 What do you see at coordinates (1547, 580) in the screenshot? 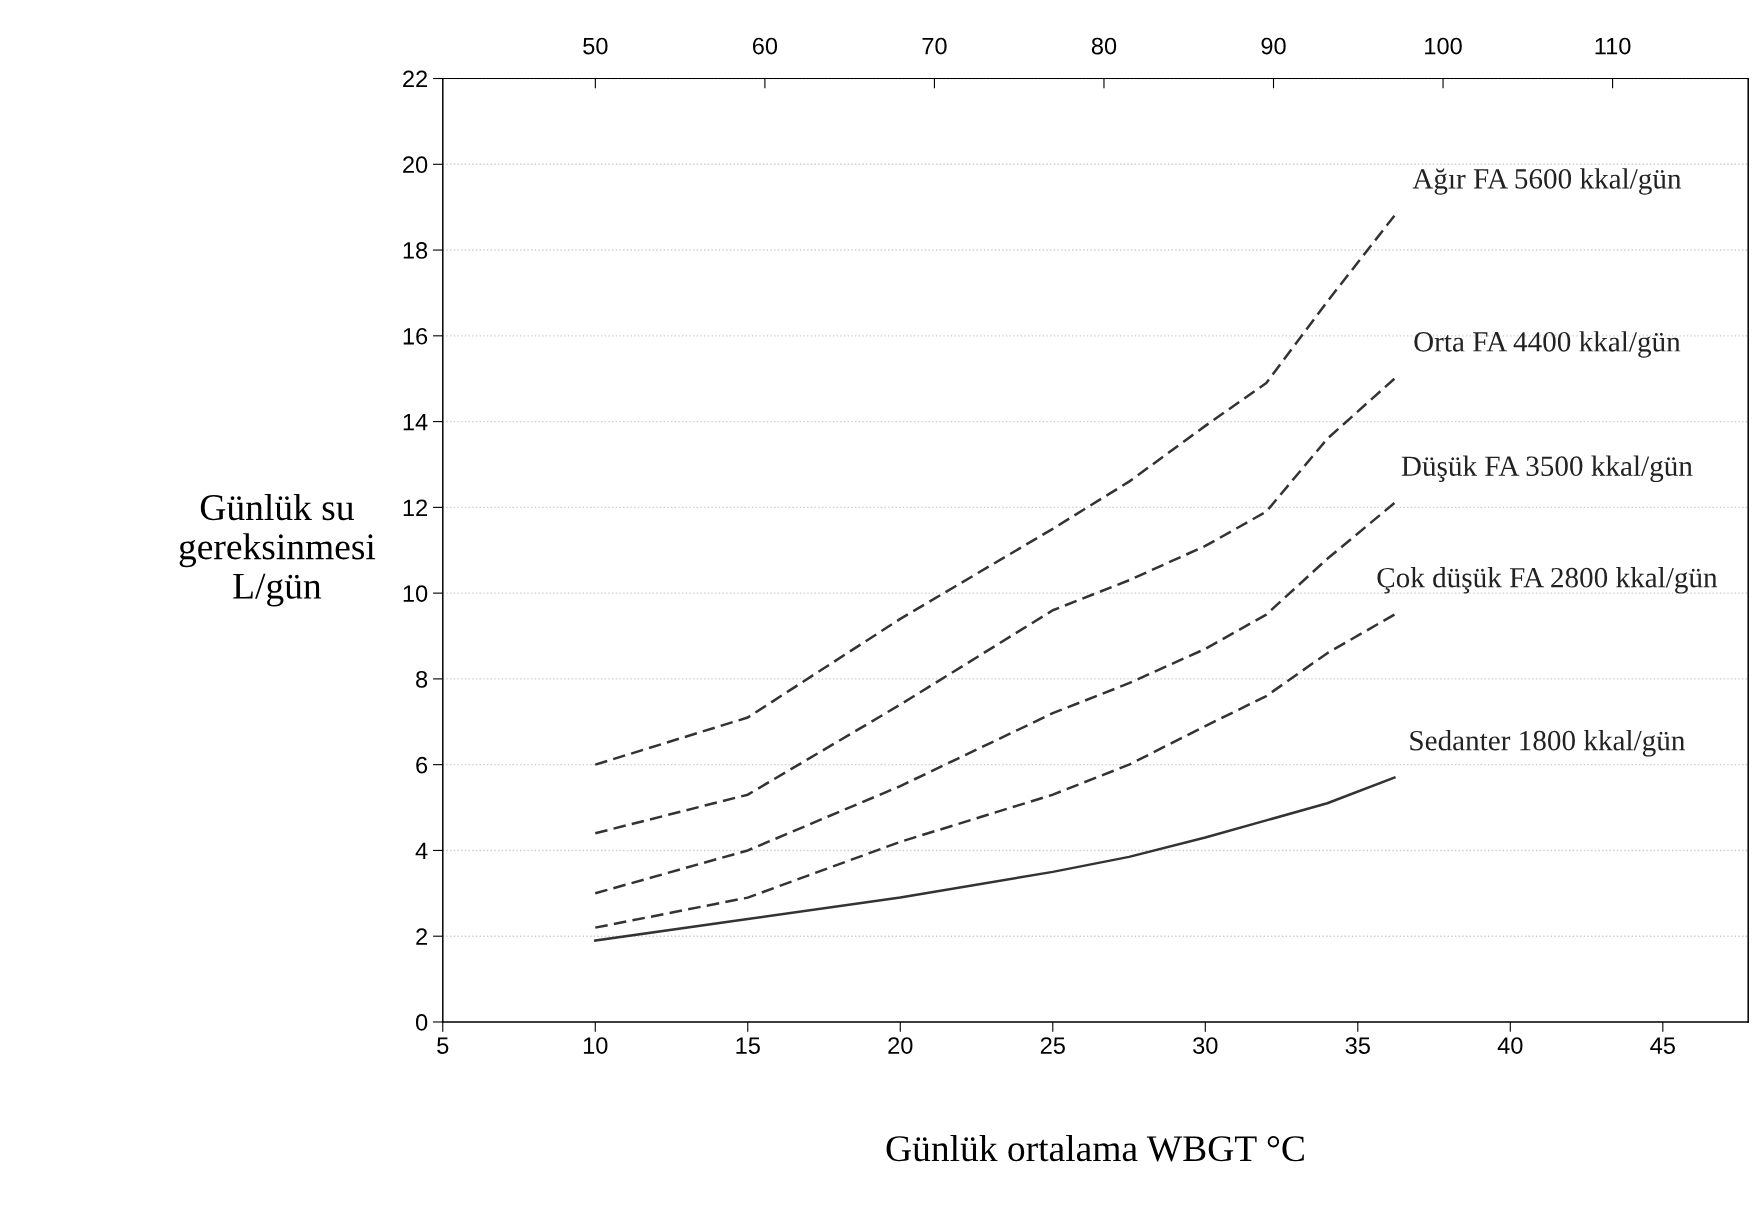
I see `series-label: Çok düşük FA 2800 kkal/gün` at bounding box center [1547, 580].